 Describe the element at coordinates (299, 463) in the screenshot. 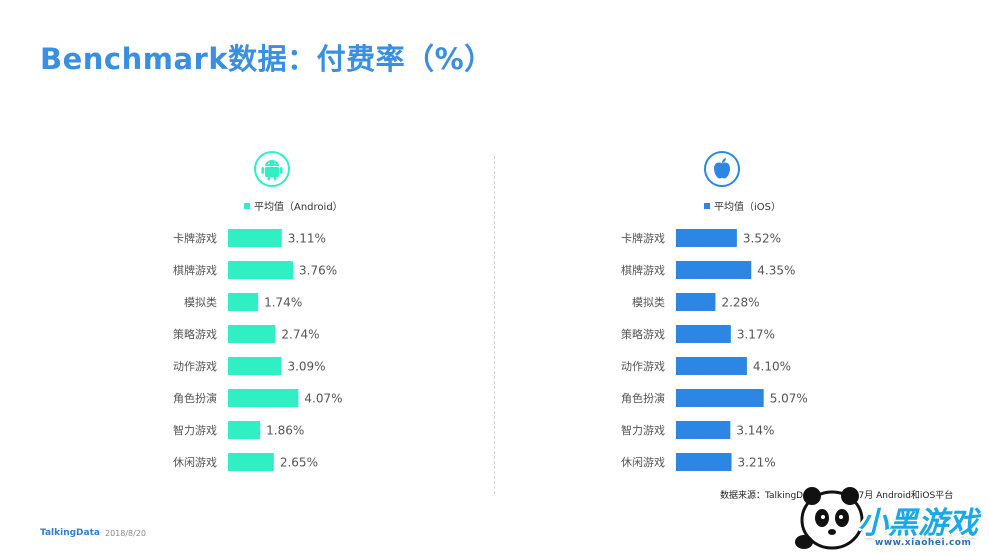

I see `value-label-android: 2.65%` at that location.